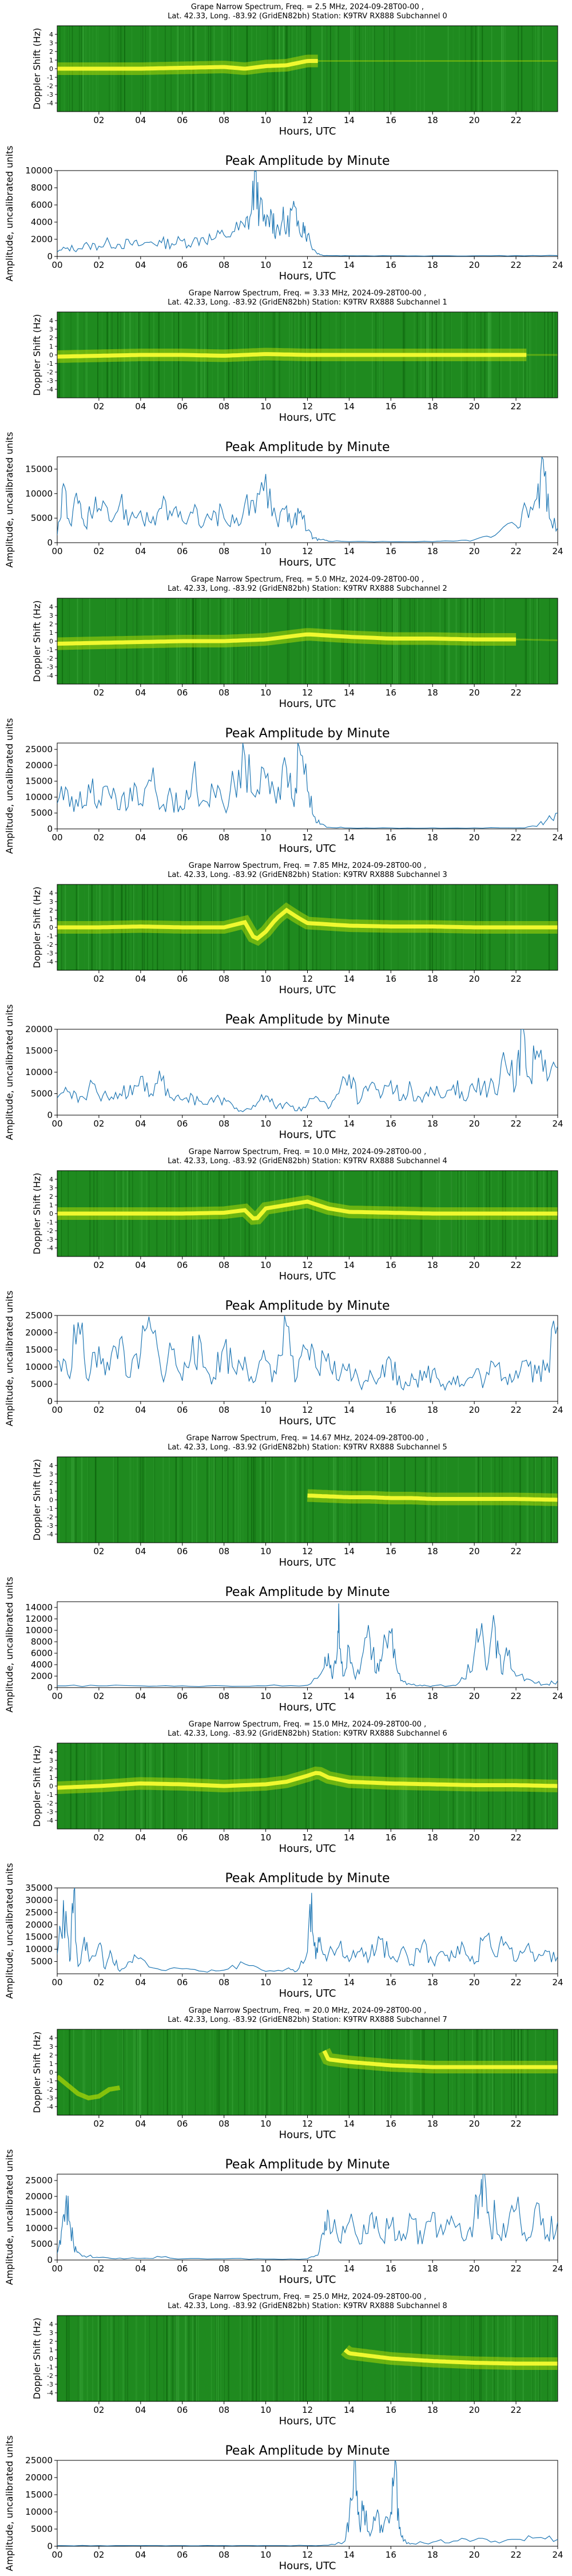  I want to click on spectrogram-ytick-label: 1, so click(51, 2064).